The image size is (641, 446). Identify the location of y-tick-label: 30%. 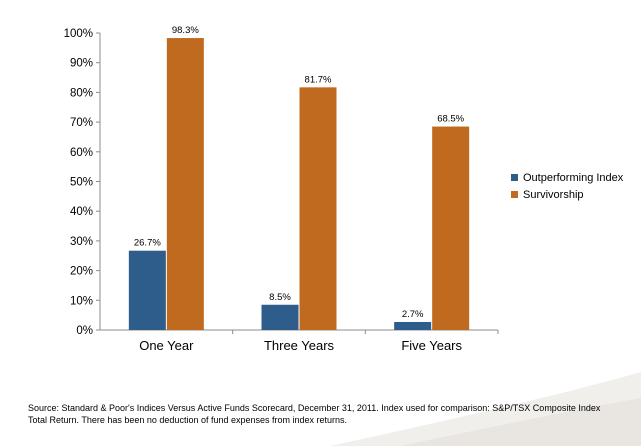
(81, 242).